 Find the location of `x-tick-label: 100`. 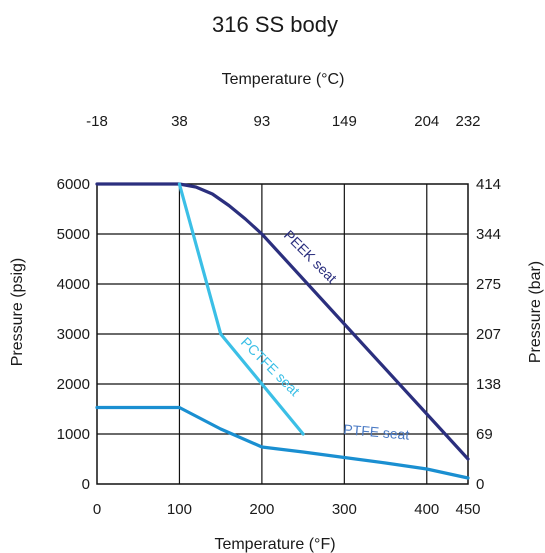

x-tick-label: 100 is located at coordinates (179, 509).